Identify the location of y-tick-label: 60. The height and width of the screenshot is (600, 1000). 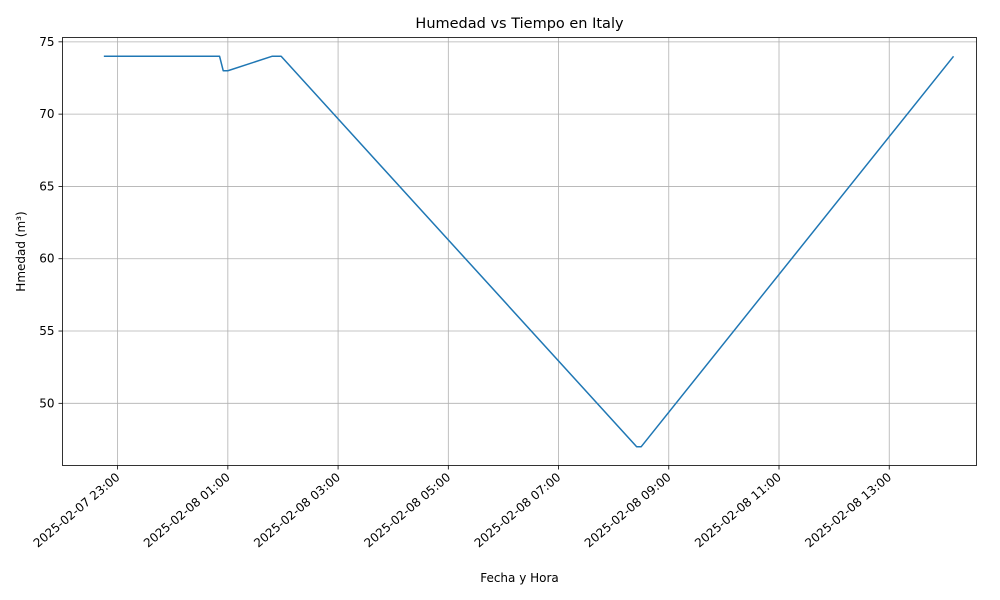
(46, 259).